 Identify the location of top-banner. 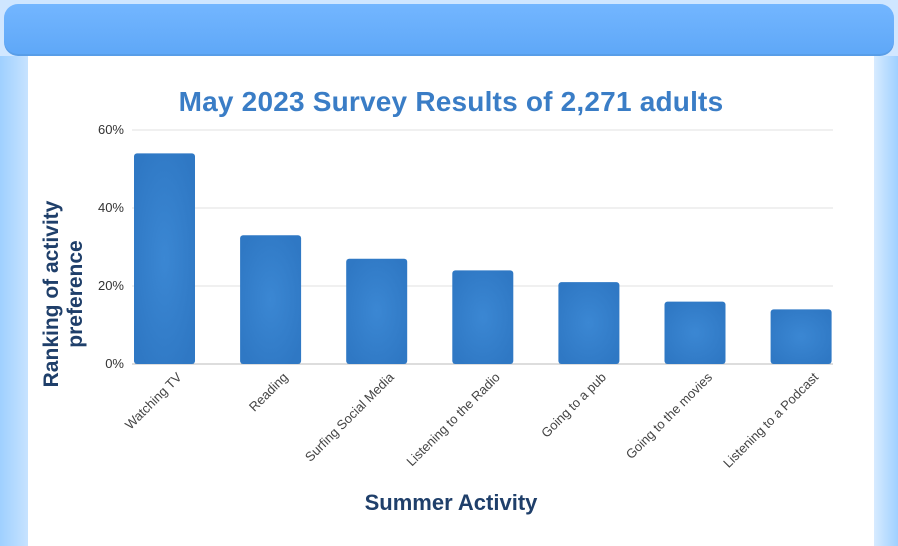
(449, 30).